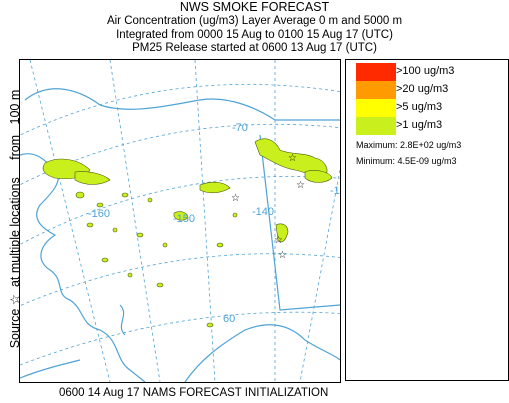  What do you see at coordinates (50, 369) in the screenshot?
I see `peninsula-coast` at bounding box center [50, 369].